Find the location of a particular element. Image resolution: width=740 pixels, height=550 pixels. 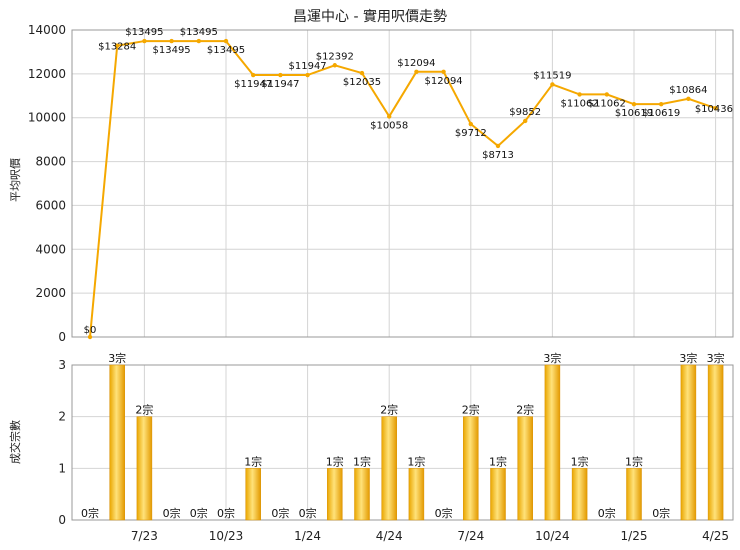

x-tick-label: 7/24 is located at coordinates (470, 536).